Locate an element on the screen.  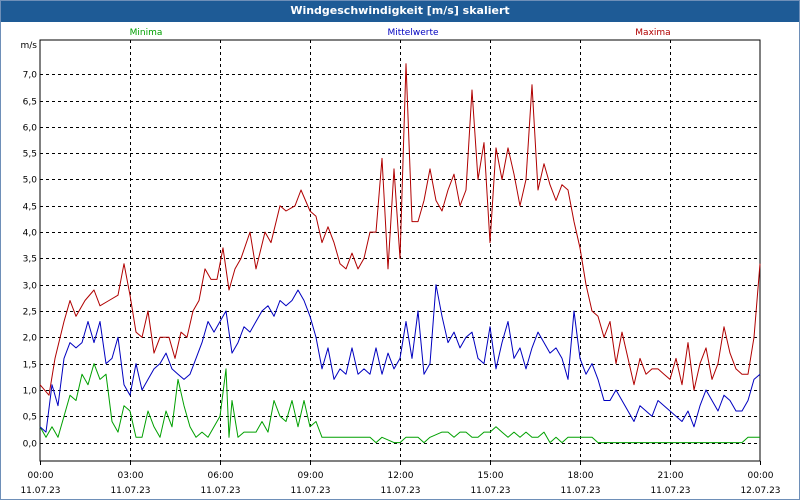
y-tick-label: 5,0 is located at coordinates (30, 181).